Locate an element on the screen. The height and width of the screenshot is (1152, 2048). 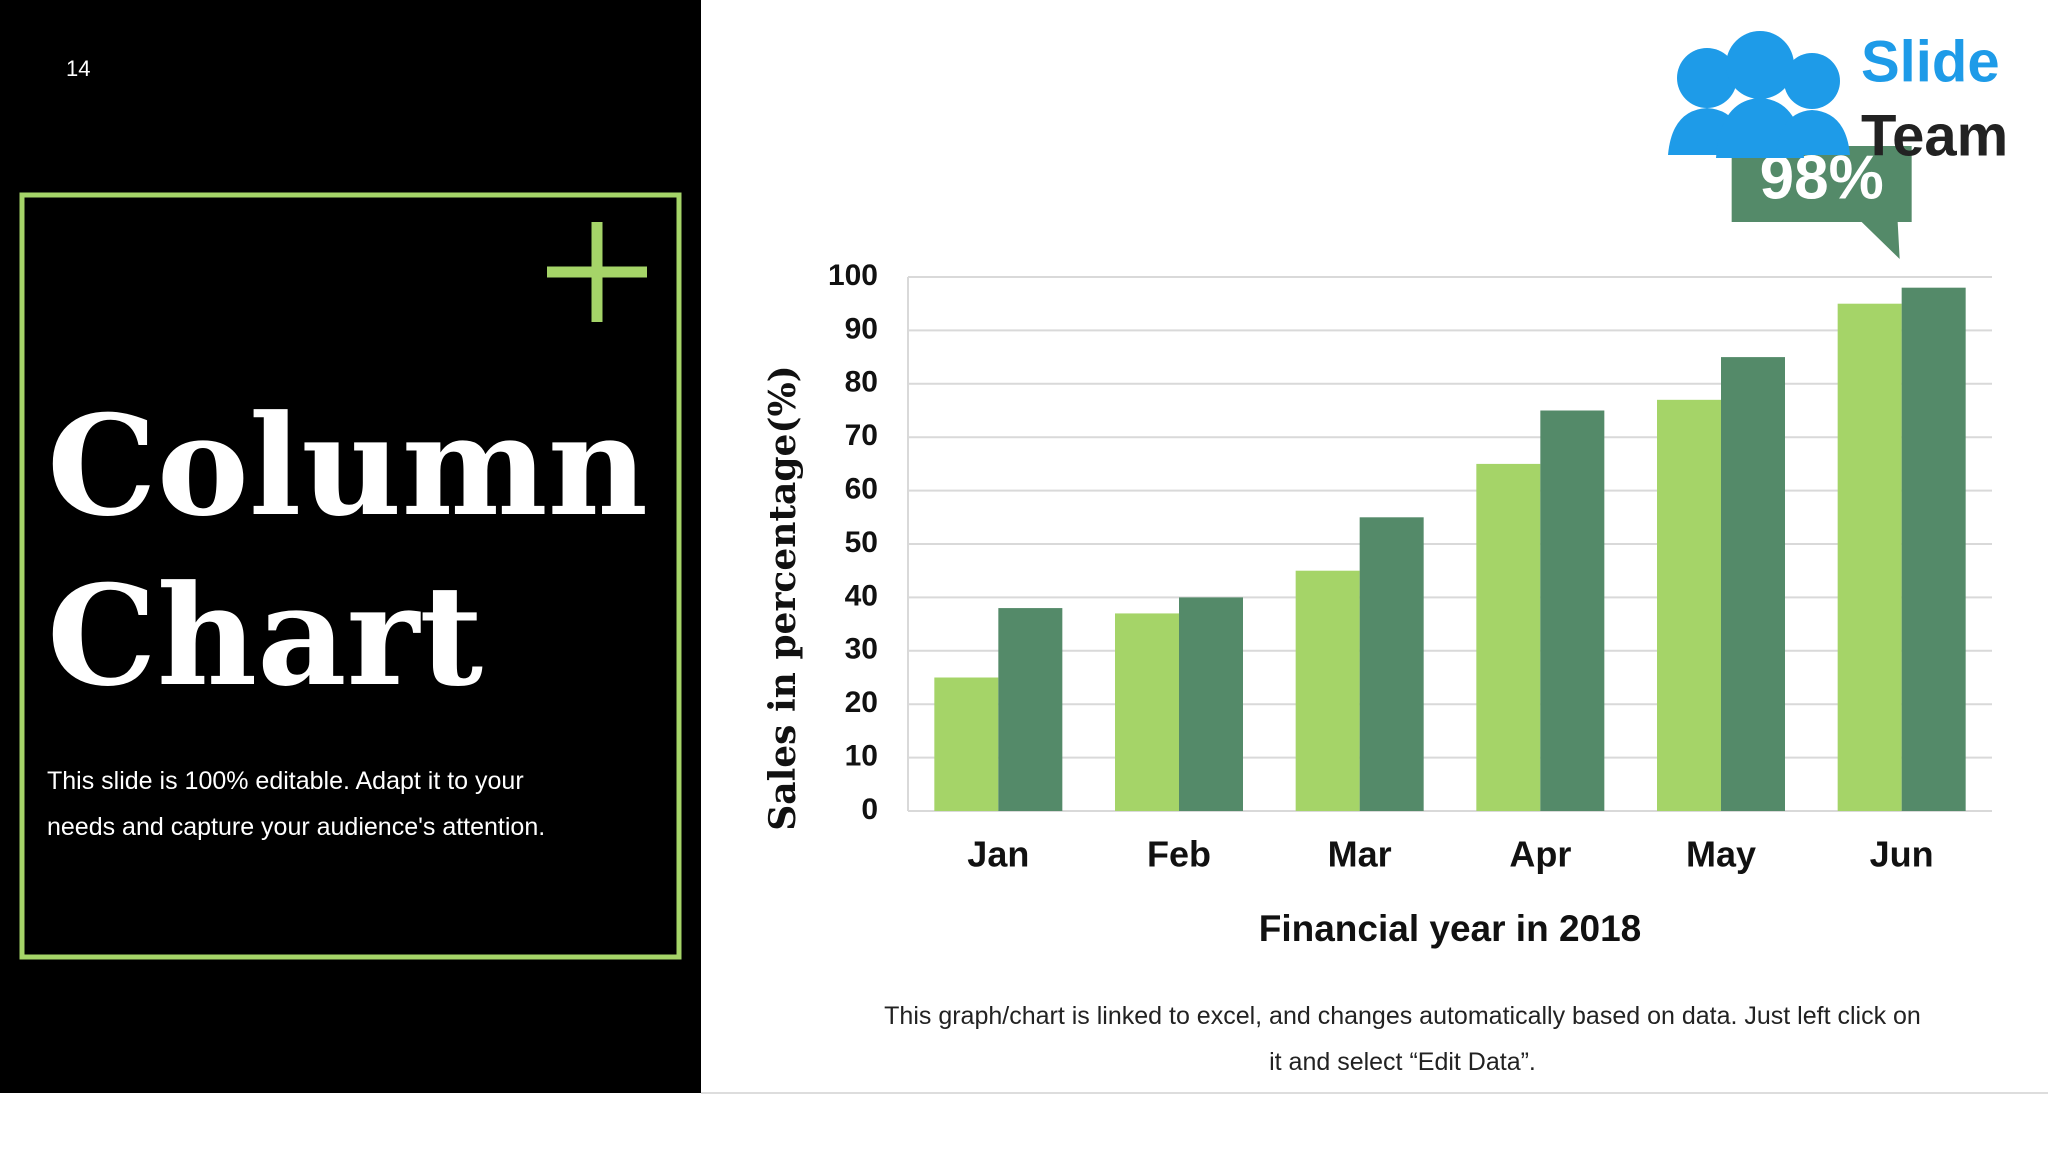
x-tick-label: Feb is located at coordinates (1179, 854).